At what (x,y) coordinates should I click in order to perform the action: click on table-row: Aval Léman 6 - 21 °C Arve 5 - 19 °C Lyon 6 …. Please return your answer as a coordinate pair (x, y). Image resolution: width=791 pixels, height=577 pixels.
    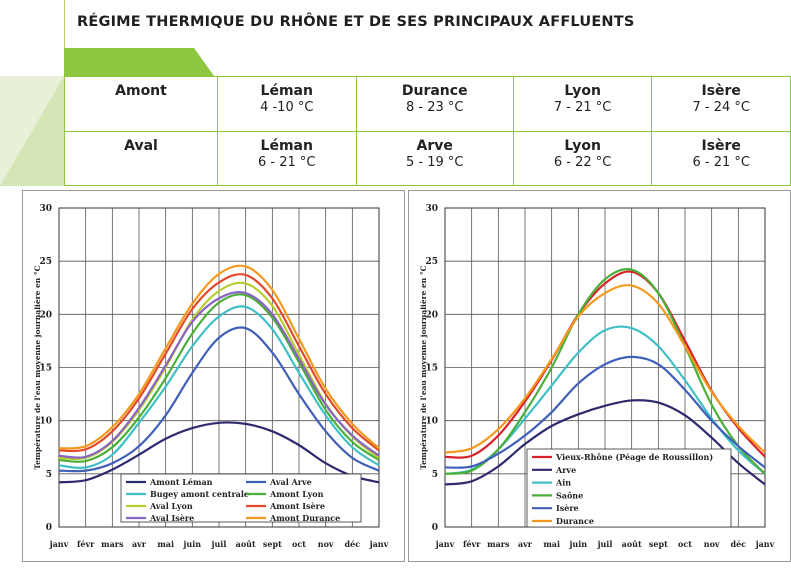
    Looking at the image, I should click on (427, 158).